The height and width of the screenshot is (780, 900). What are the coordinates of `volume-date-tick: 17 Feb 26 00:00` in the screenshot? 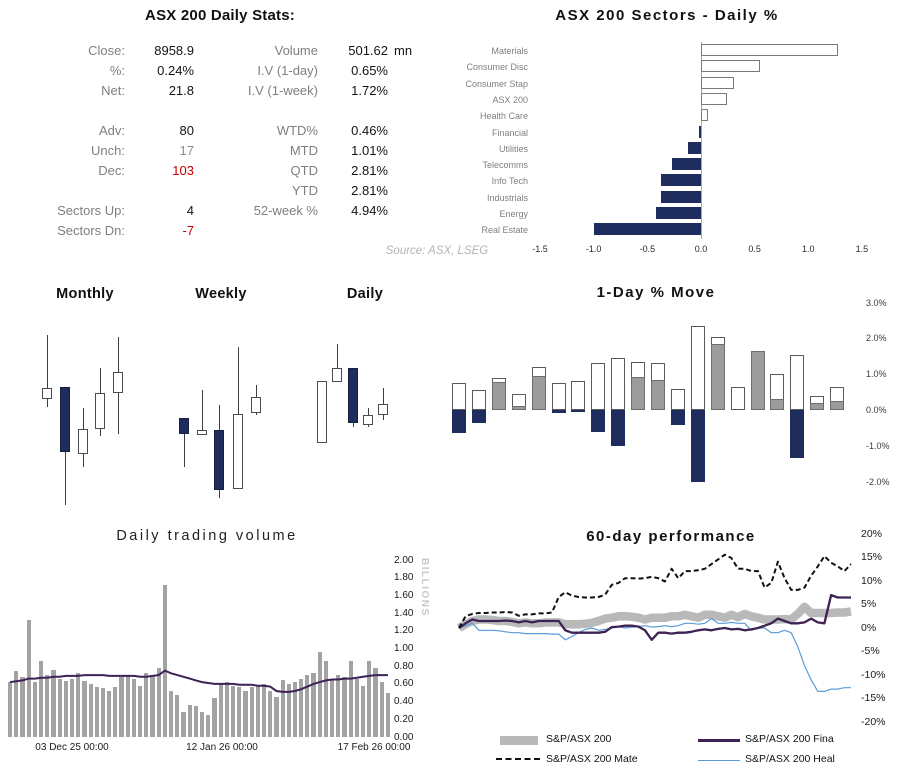 It's located at (374, 747).